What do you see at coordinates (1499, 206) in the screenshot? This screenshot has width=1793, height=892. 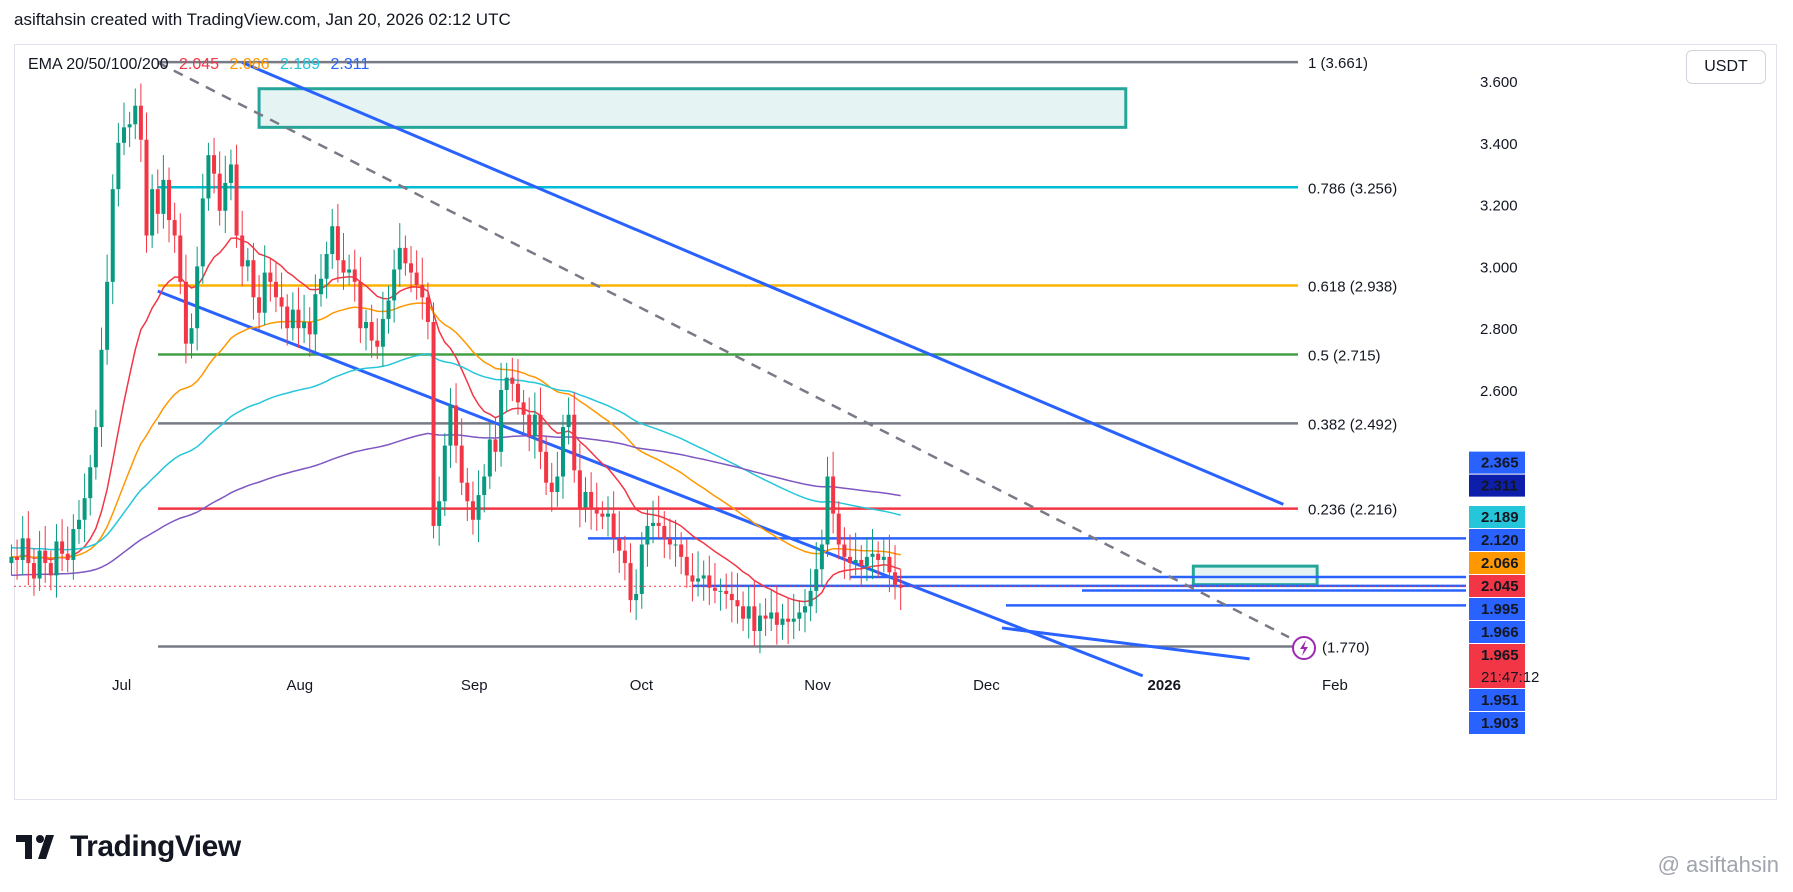 I see `price-axis-tick-3: 3.200` at bounding box center [1499, 206].